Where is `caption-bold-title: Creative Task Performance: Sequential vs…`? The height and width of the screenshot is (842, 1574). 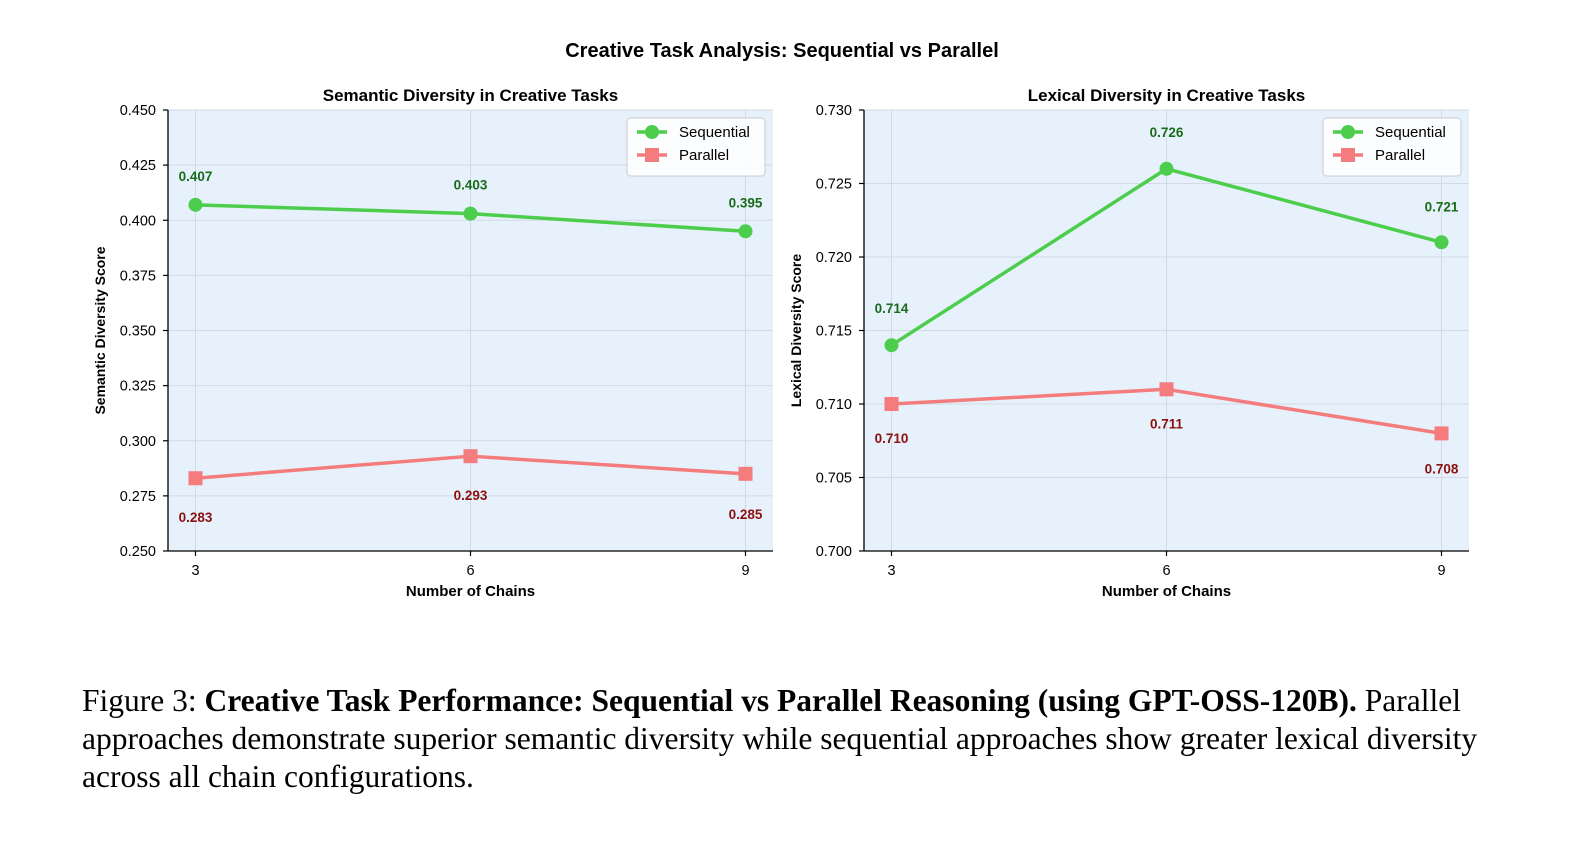
caption-bold-title: Creative Task Performance: Sequential vs… is located at coordinates (780, 700).